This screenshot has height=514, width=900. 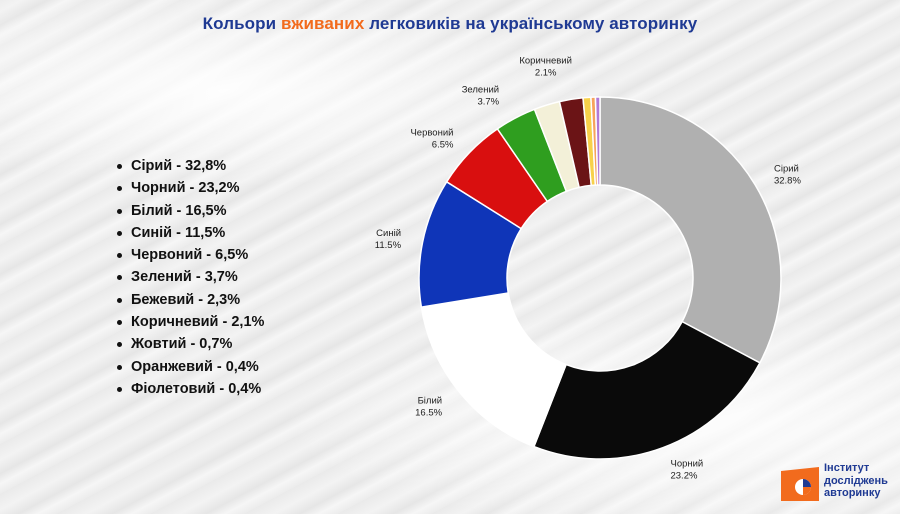 What do you see at coordinates (852, 493) in the screenshot?
I see `logo-line: авторинку` at bounding box center [852, 493].